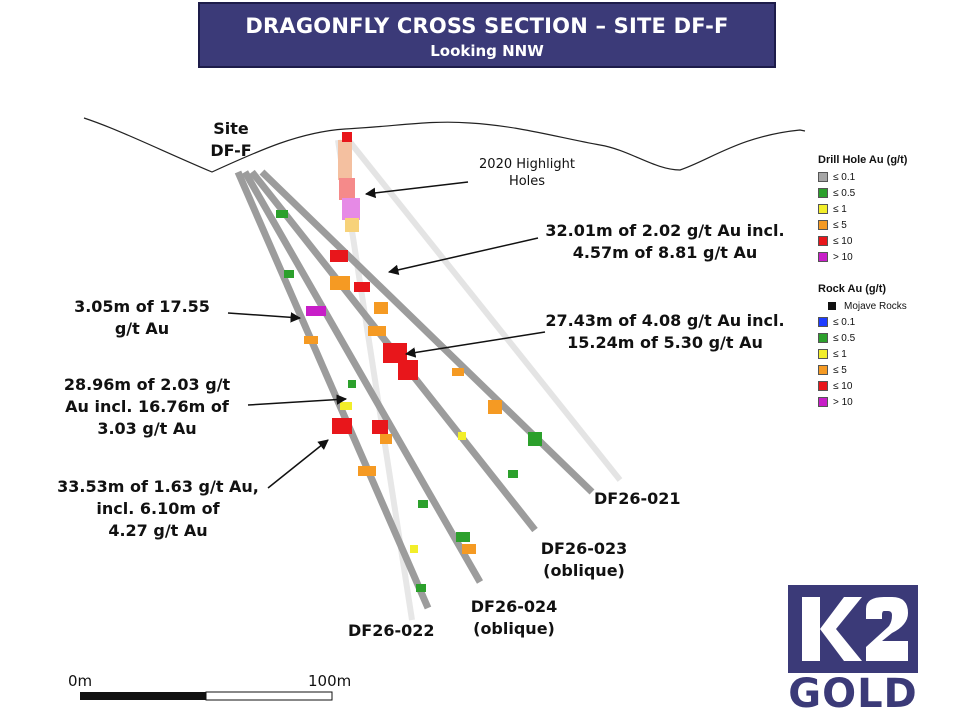  I want to click on callout-arrows, so click(386, 335).